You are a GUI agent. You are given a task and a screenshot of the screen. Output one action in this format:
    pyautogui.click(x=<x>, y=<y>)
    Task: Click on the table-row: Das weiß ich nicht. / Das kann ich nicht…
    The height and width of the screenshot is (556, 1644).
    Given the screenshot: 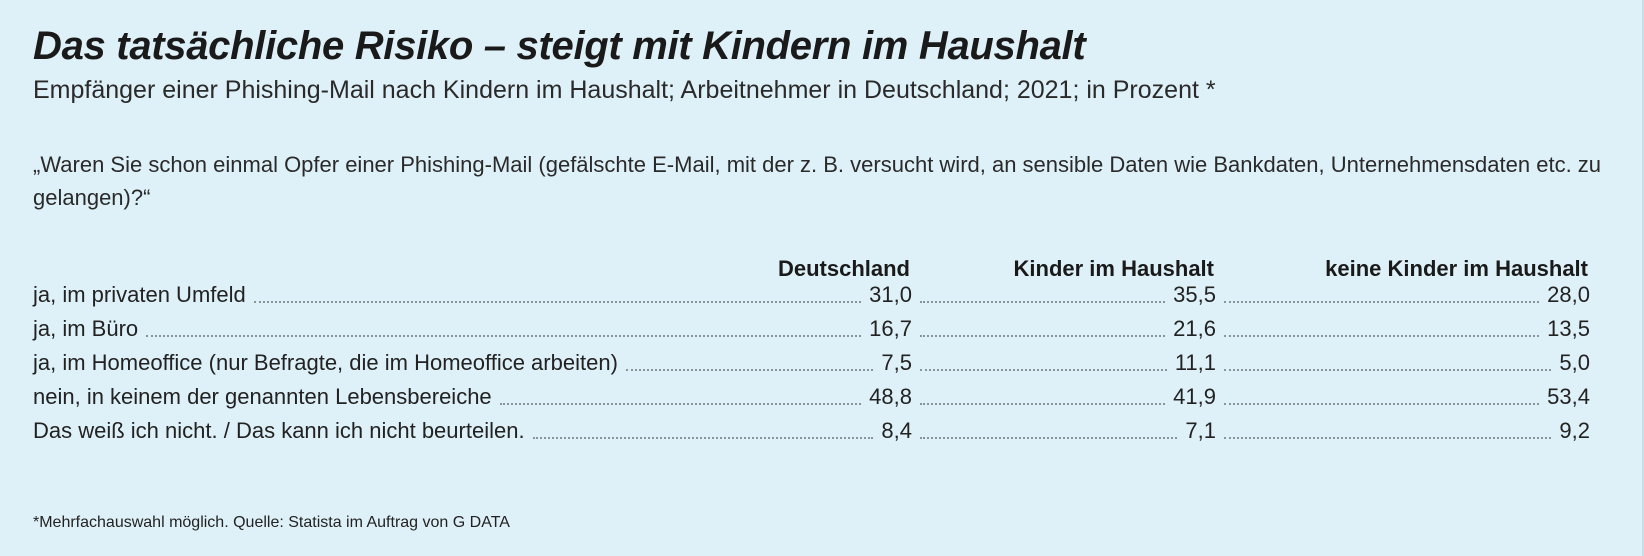 What is the action you would take?
    pyautogui.click(x=822, y=433)
    